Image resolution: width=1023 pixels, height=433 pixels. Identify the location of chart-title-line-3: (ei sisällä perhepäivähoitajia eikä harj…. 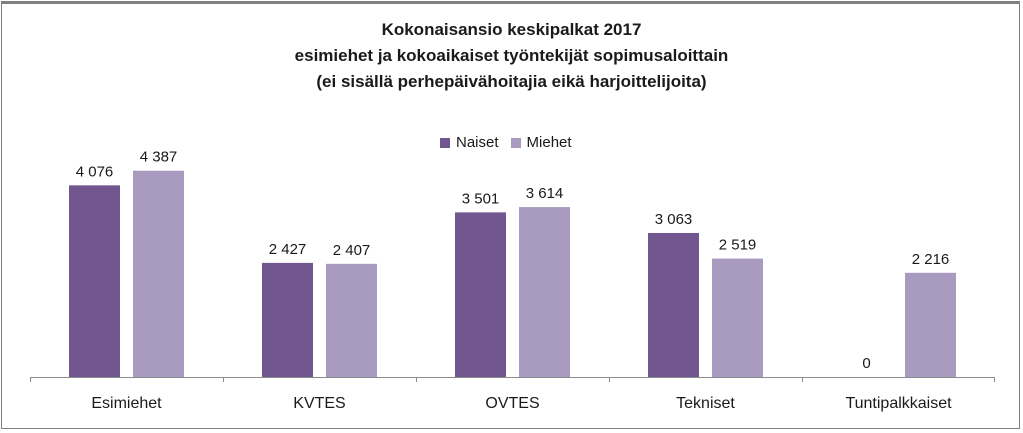
(511, 81).